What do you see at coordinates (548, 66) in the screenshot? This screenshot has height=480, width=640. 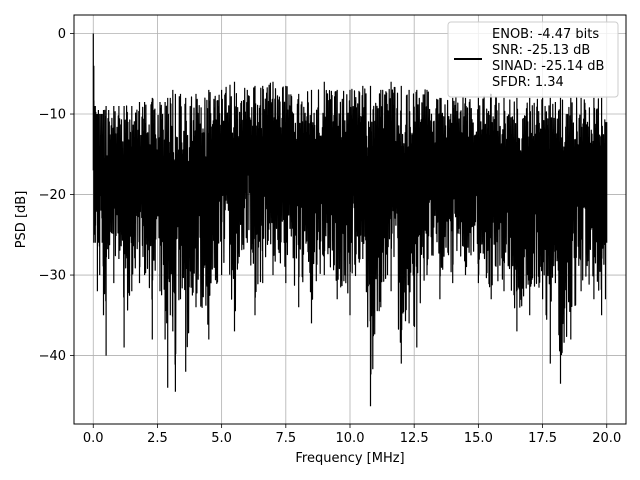 I see `legend-sinad: SINAD: -25.14 dB` at bounding box center [548, 66].